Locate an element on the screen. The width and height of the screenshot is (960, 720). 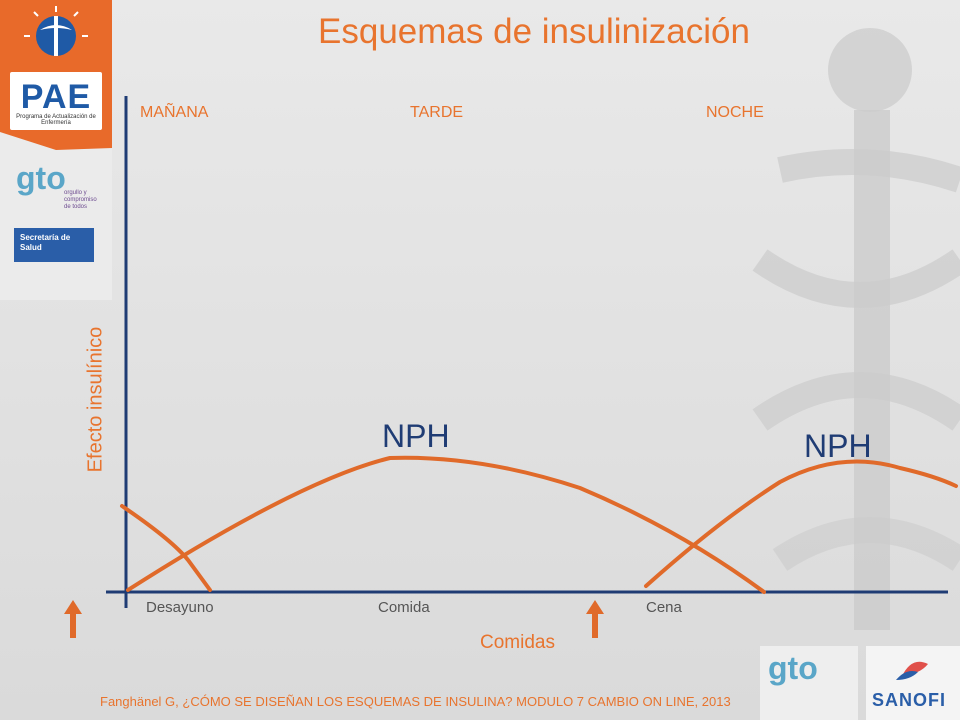
gto-logo: gto orgullo y compromiso de todos is located at coordinates (56, 188).